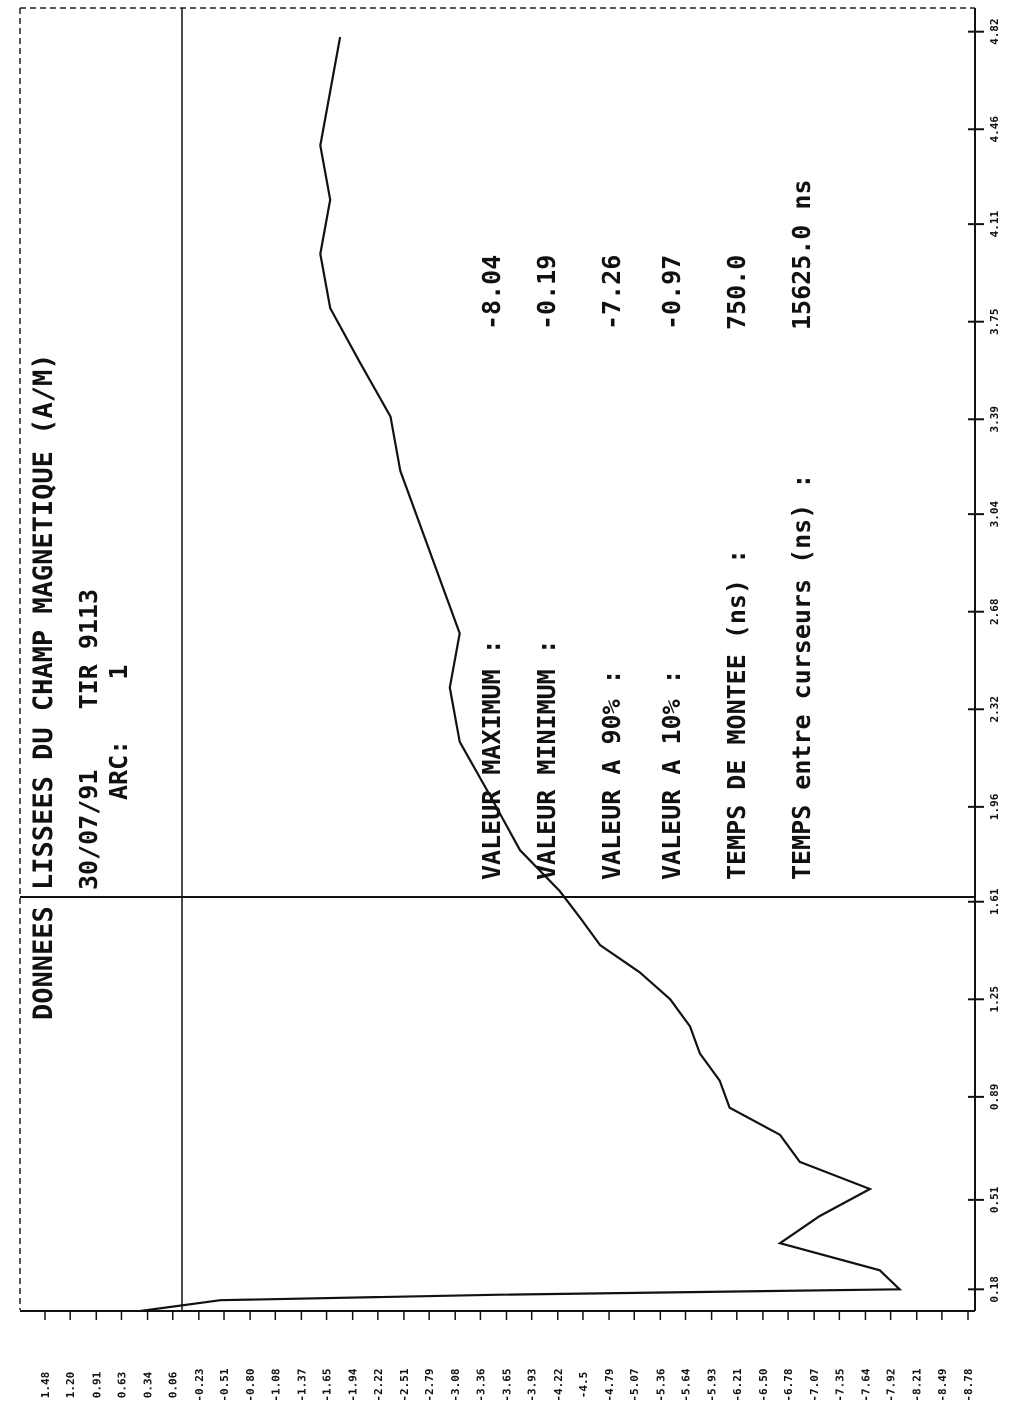  What do you see at coordinates (814, 1384) in the screenshot?
I see `y-tick-label: -7.07` at bounding box center [814, 1384].